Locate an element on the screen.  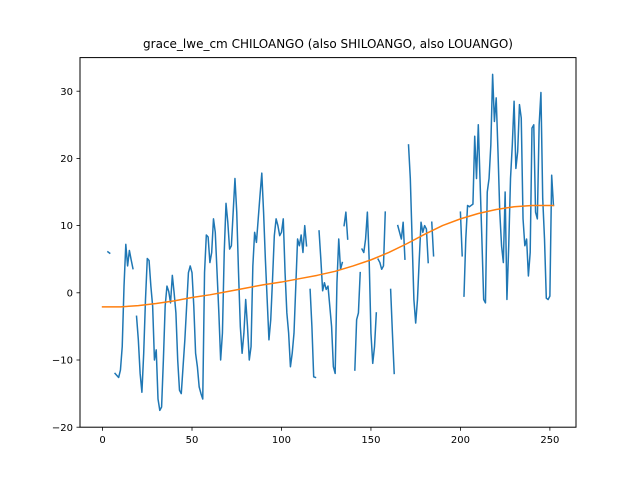
x-tick-label: 100 is located at coordinates (281, 440).